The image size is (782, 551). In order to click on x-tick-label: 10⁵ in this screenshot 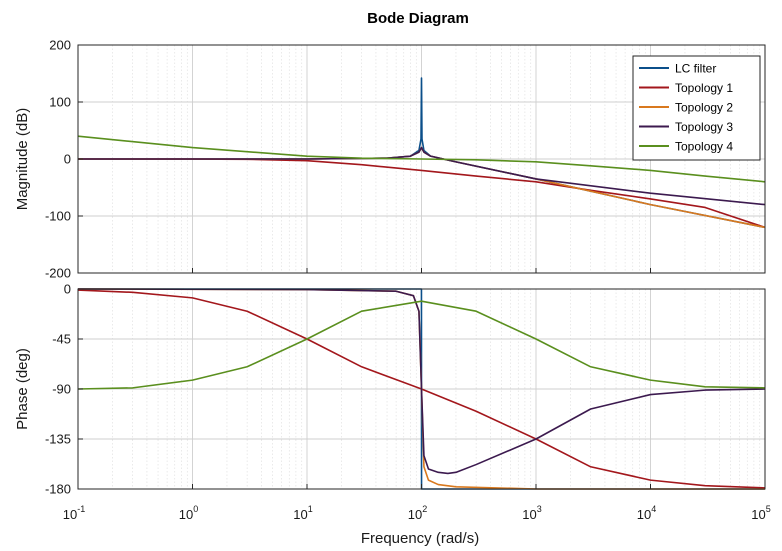, I will do `click(760, 513)`.